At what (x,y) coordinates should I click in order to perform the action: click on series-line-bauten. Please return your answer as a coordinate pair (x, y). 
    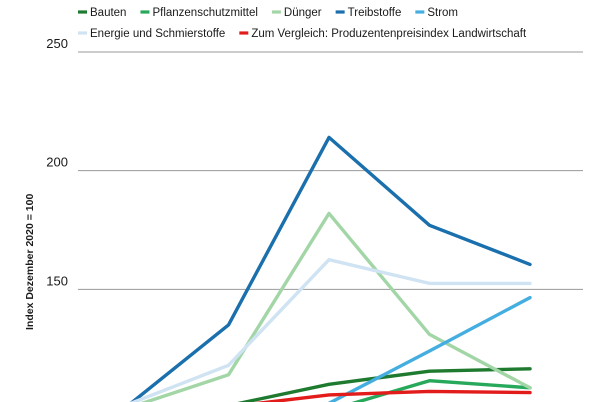
    Looking at the image, I should click on (384, 384).